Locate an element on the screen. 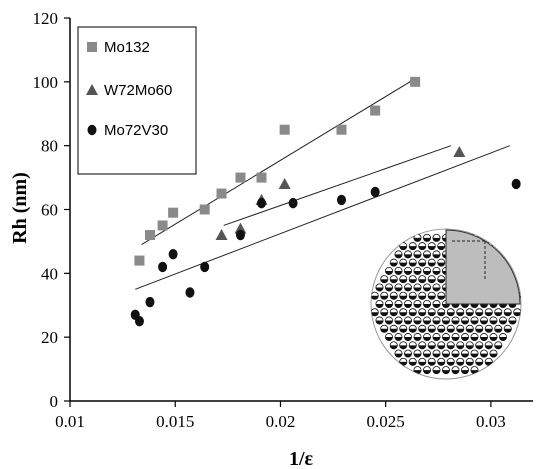 The width and height of the screenshot is (539, 469). y-tick-label: 40 is located at coordinates (49, 273).